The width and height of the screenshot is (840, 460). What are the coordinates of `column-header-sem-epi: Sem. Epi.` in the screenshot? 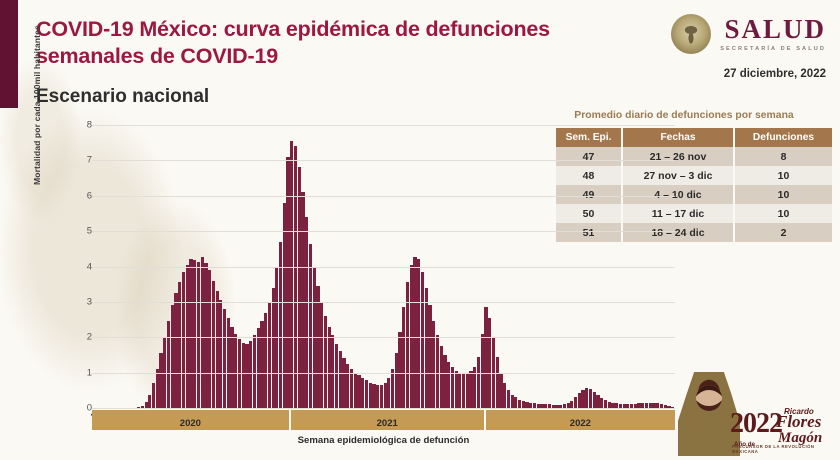 It's located at (589, 137).